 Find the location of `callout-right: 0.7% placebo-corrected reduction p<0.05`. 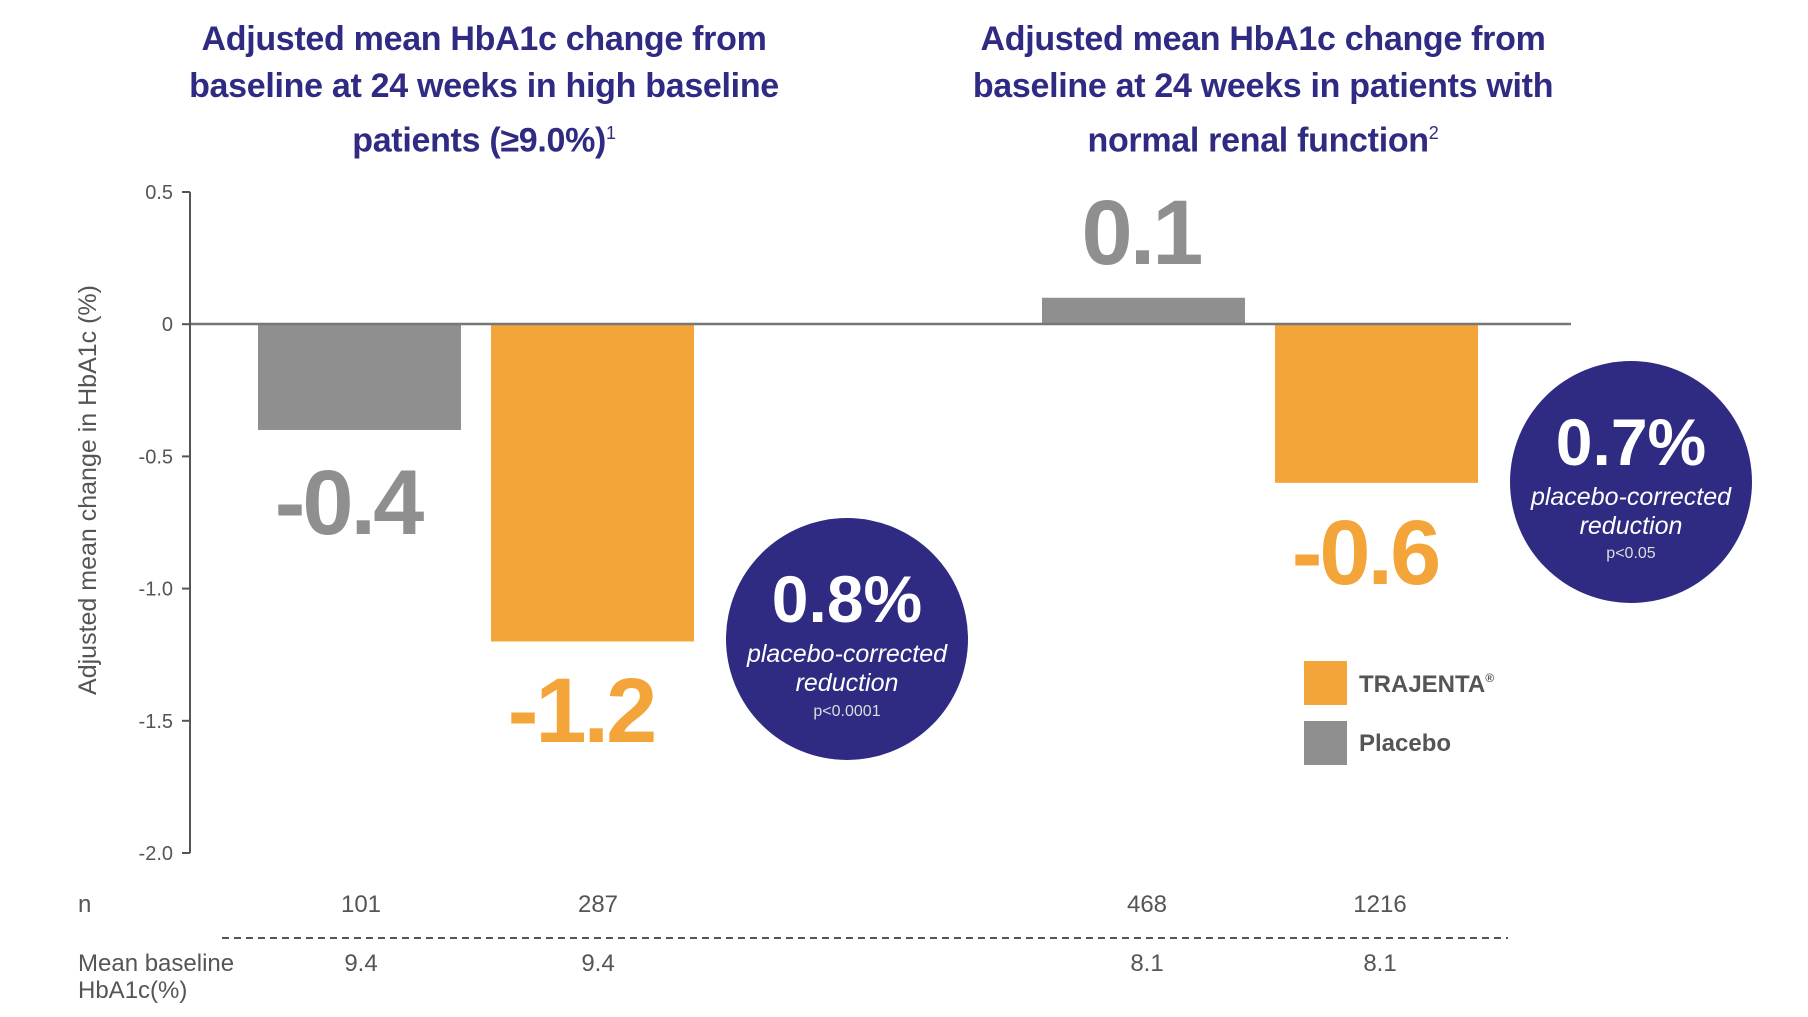

callout-right: 0.7% placebo-corrected reduction p<0.05 is located at coordinates (1631, 482).